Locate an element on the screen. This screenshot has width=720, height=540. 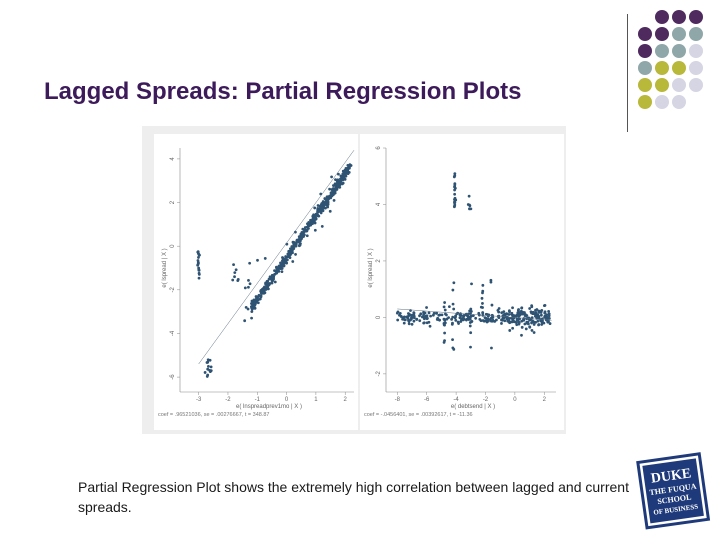
x-tick-label: -3 is located at coordinates (199, 400).